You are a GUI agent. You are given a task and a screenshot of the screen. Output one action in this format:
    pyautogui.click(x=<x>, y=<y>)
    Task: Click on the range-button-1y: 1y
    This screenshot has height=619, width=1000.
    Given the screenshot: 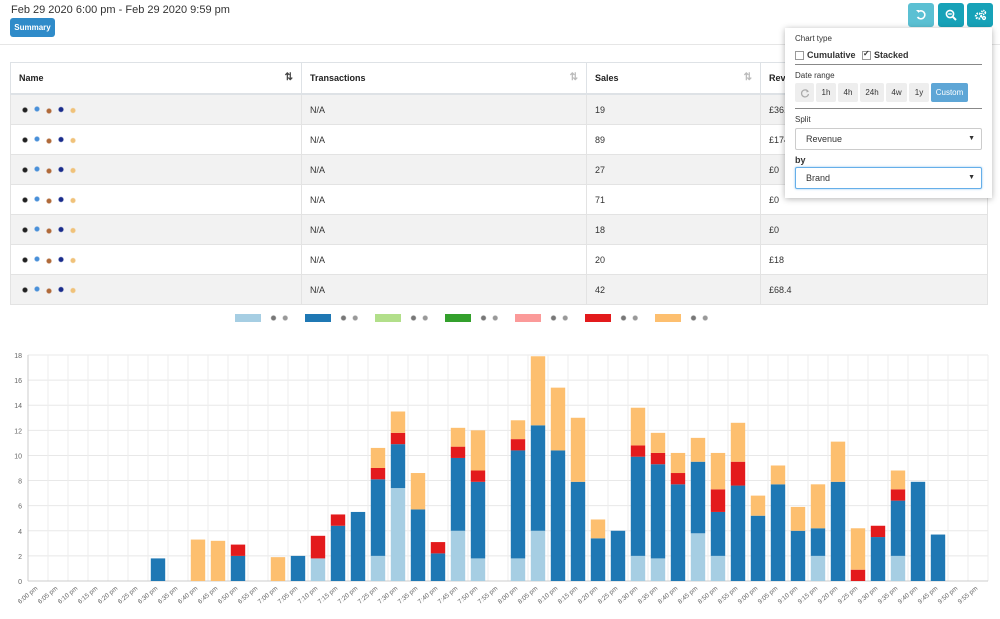 What is the action you would take?
    pyautogui.click(x=919, y=92)
    